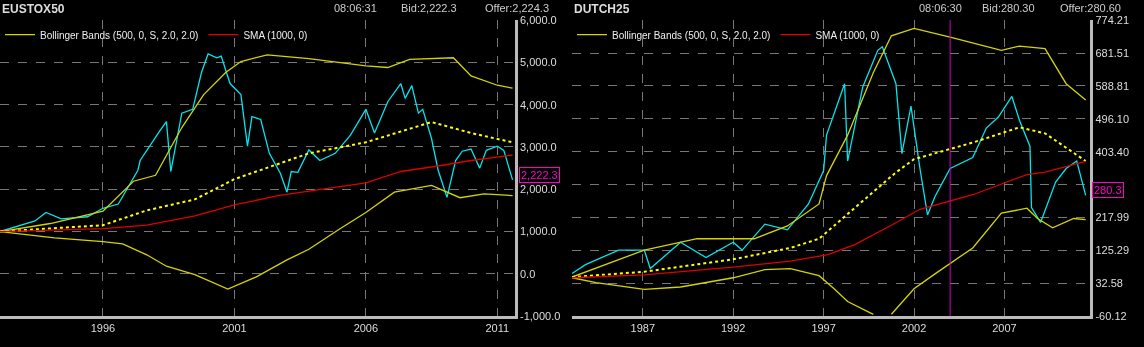 Image resolution: width=1144 pixels, height=347 pixels. Describe the element at coordinates (538, 19) in the screenshot. I see `y-tick-label: 6,000.0` at that location.